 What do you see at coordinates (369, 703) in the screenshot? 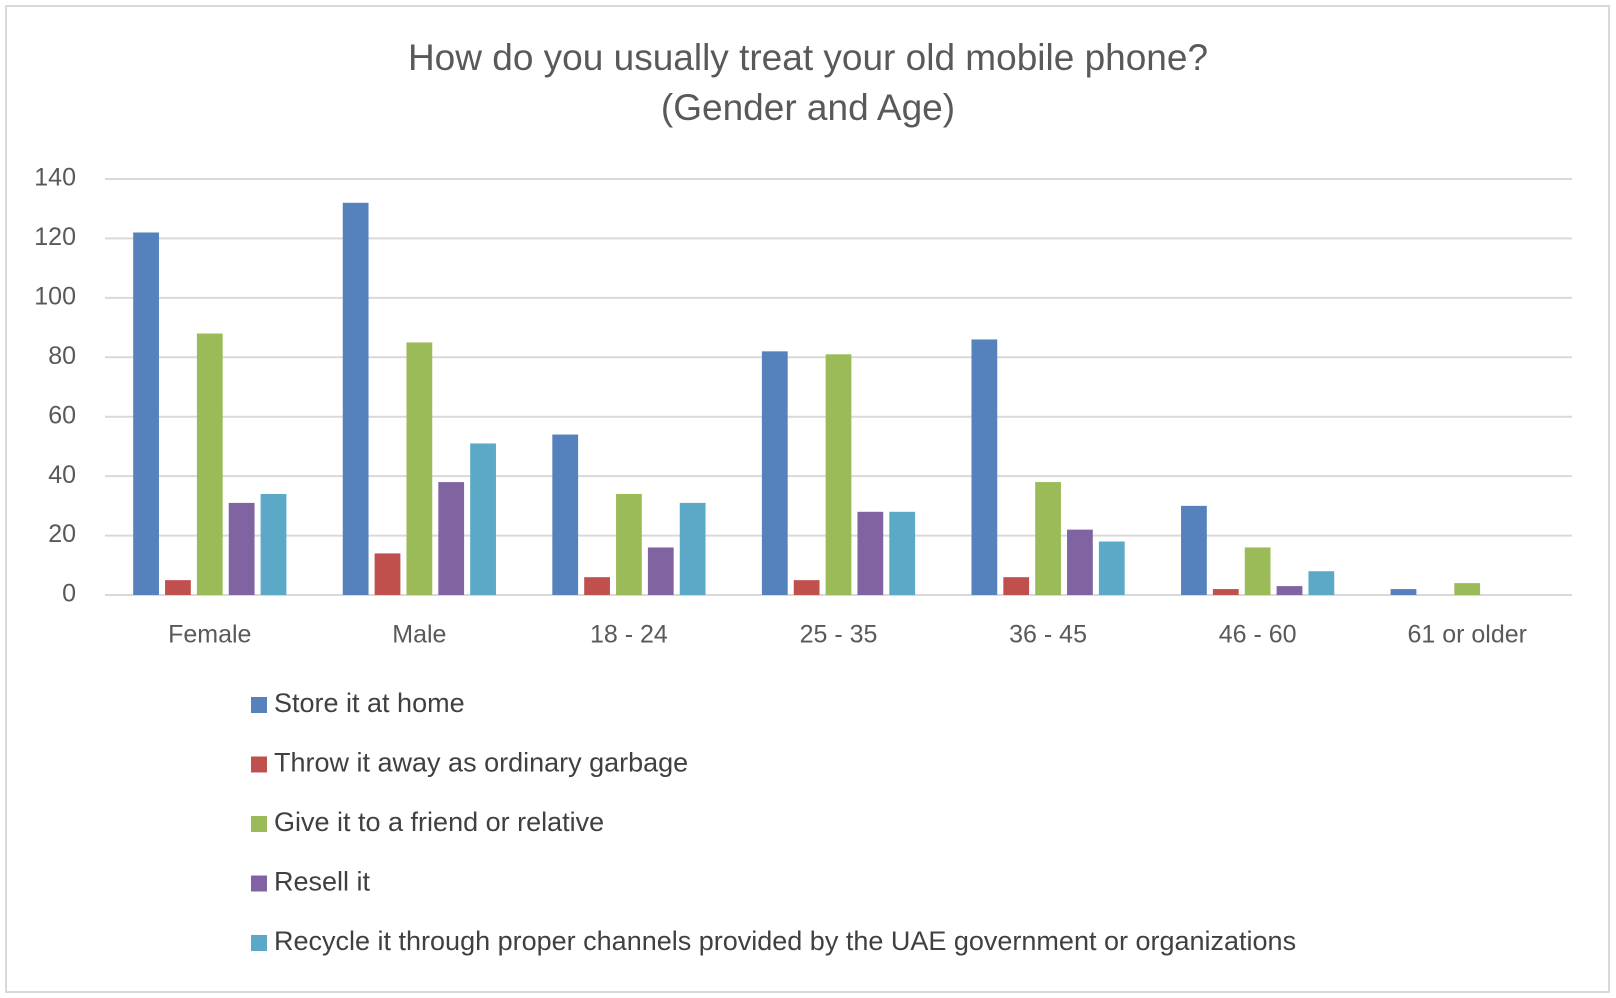
I see `legend-label: Store it at home` at bounding box center [369, 703].